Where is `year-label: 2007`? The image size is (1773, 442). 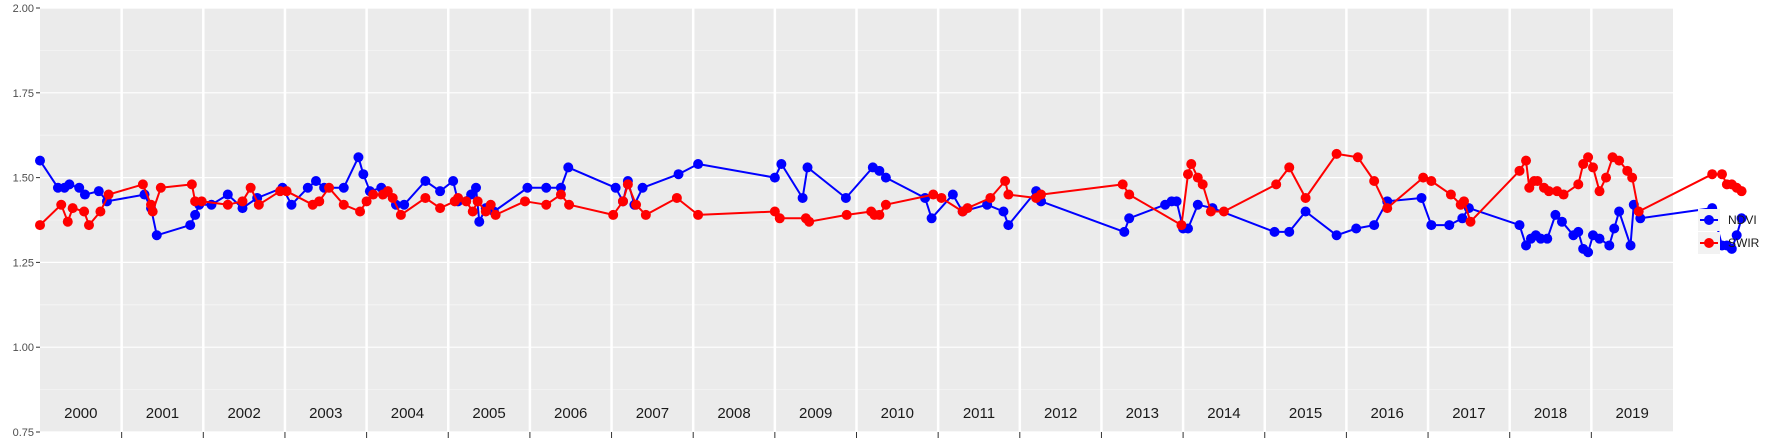
year-label: 2007 is located at coordinates (652, 413).